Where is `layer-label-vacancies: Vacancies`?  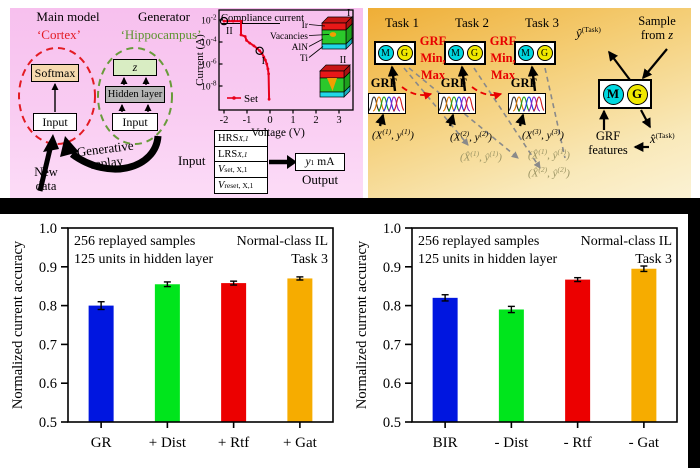 layer-label-vacancies: Vacancies is located at coordinates (289, 37).